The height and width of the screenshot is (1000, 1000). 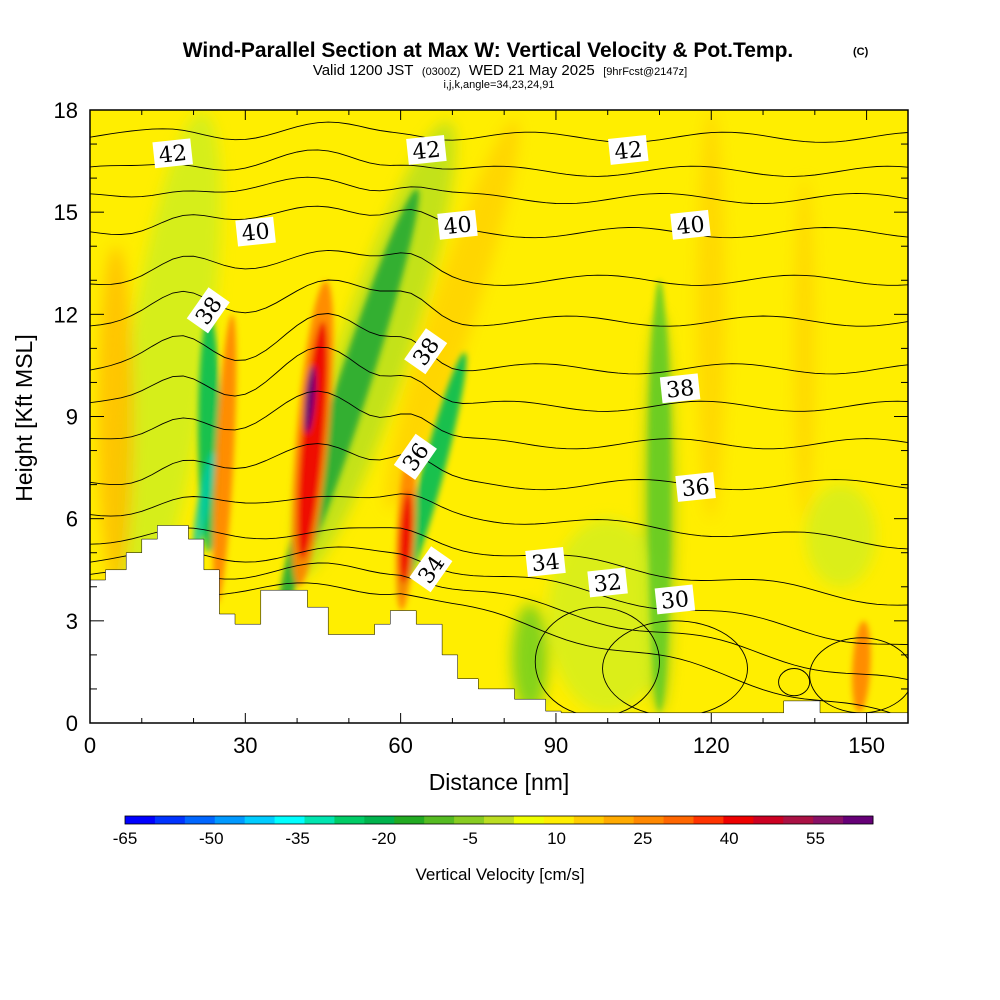 What do you see at coordinates (645, 72) in the screenshot?
I see `forecast-info: [9hrFcst@2147z]` at bounding box center [645, 72].